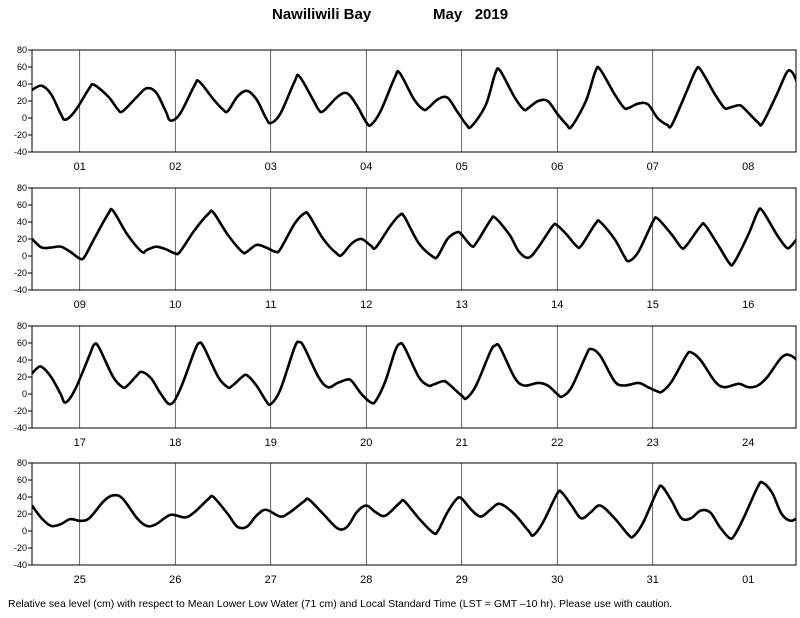 The width and height of the screenshot is (800, 618). What do you see at coordinates (322, 14) in the screenshot?
I see `station-name: Nawiliwili Bay` at bounding box center [322, 14].